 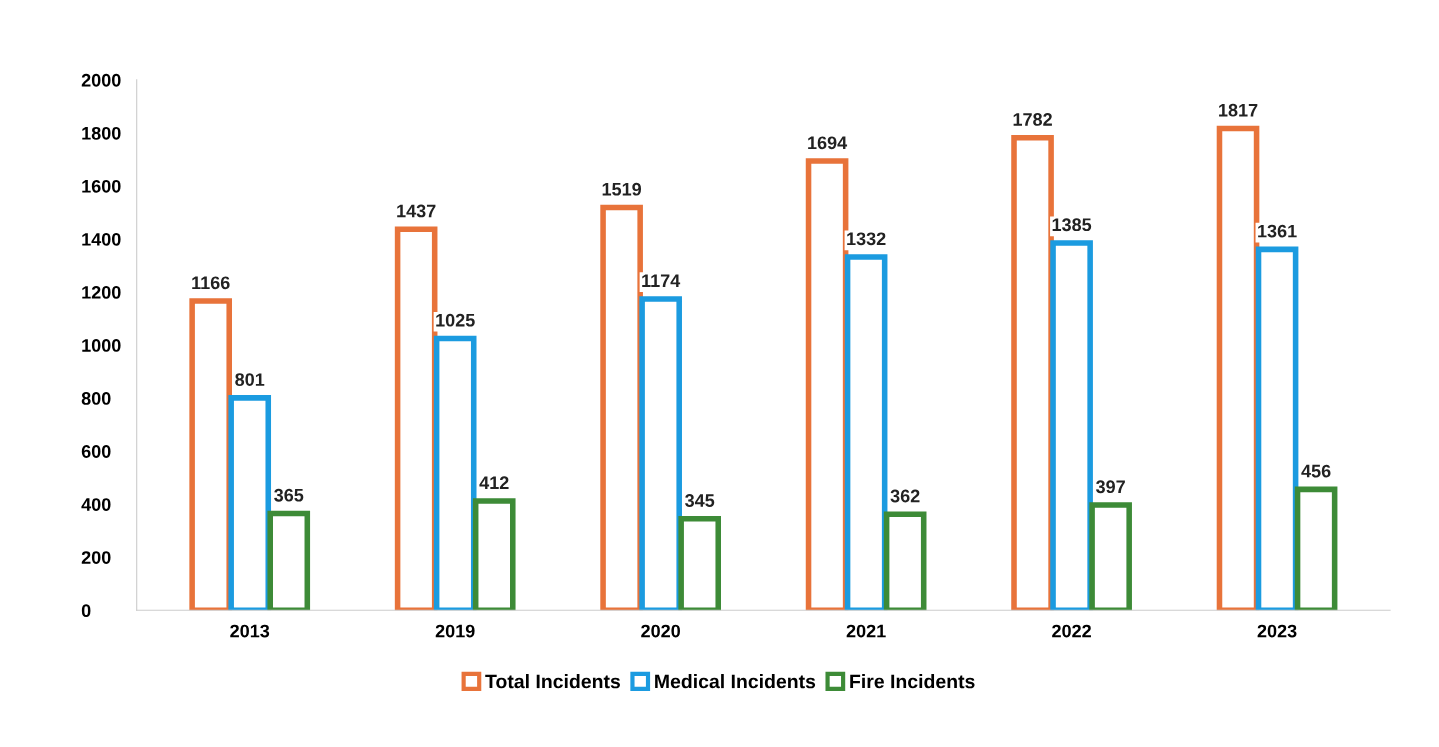 What do you see at coordinates (96, 451) in the screenshot?
I see `y-tick-label: 600` at bounding box center [96, 451].